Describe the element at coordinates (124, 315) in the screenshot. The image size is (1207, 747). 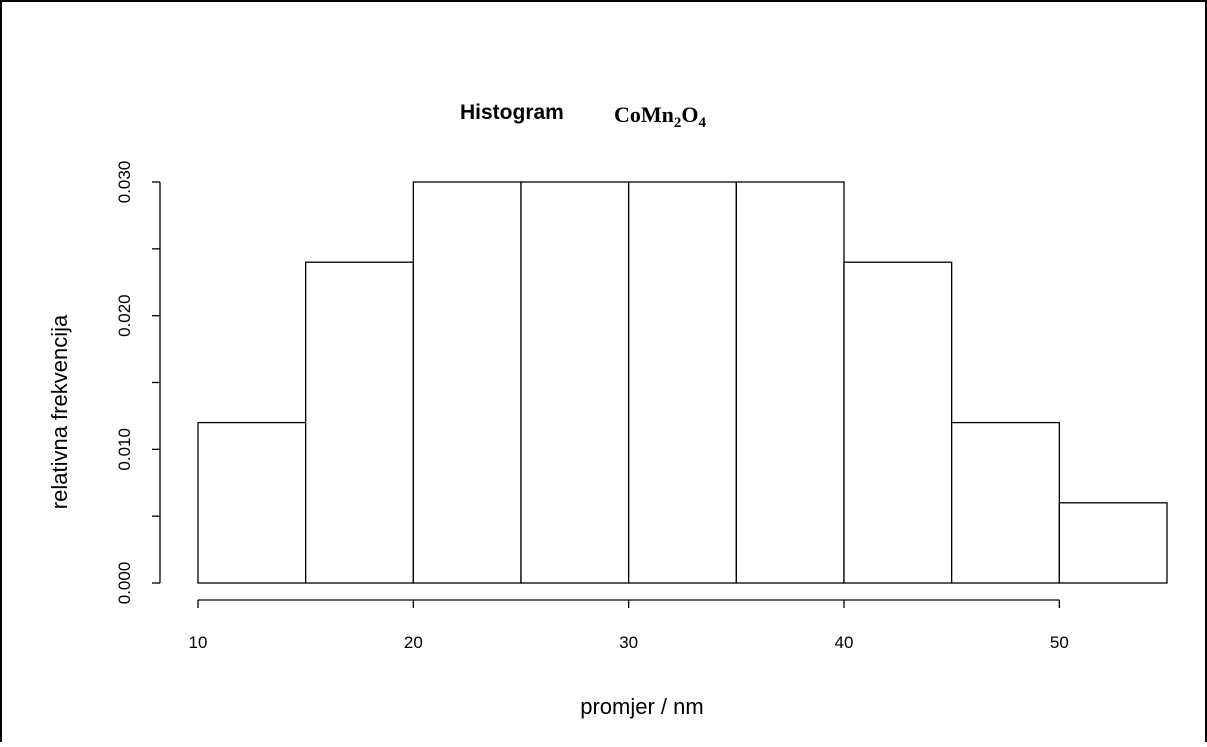
I see `y-tick-label: 0.020` at that location.